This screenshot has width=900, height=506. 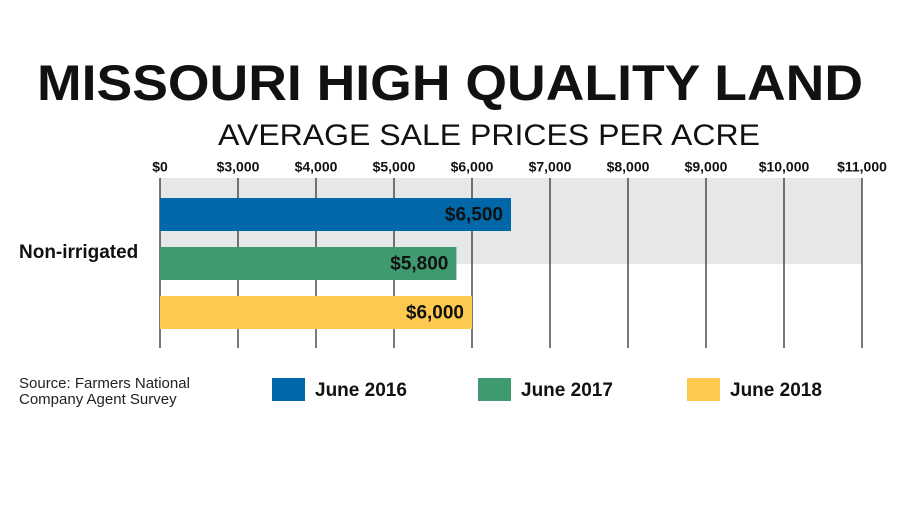 What do you see at coordinates (78, 252) in the screenshot?
I see `y-tick-label: Non-irrigated` at bounding box center [78, 252].